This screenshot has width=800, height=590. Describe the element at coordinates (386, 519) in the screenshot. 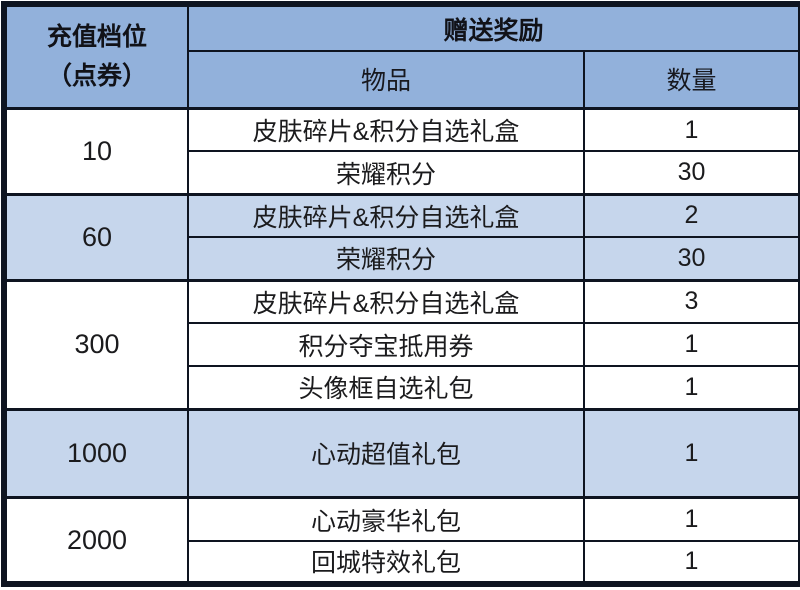

I see `item-cell: 心动豪华礼包` at that location.